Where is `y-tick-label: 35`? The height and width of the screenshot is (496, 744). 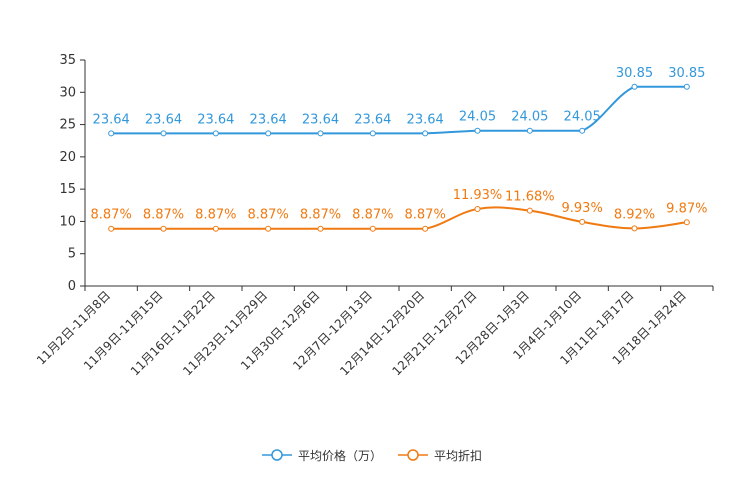
y-tick-label: 35 is located at coordinates (67, 60).